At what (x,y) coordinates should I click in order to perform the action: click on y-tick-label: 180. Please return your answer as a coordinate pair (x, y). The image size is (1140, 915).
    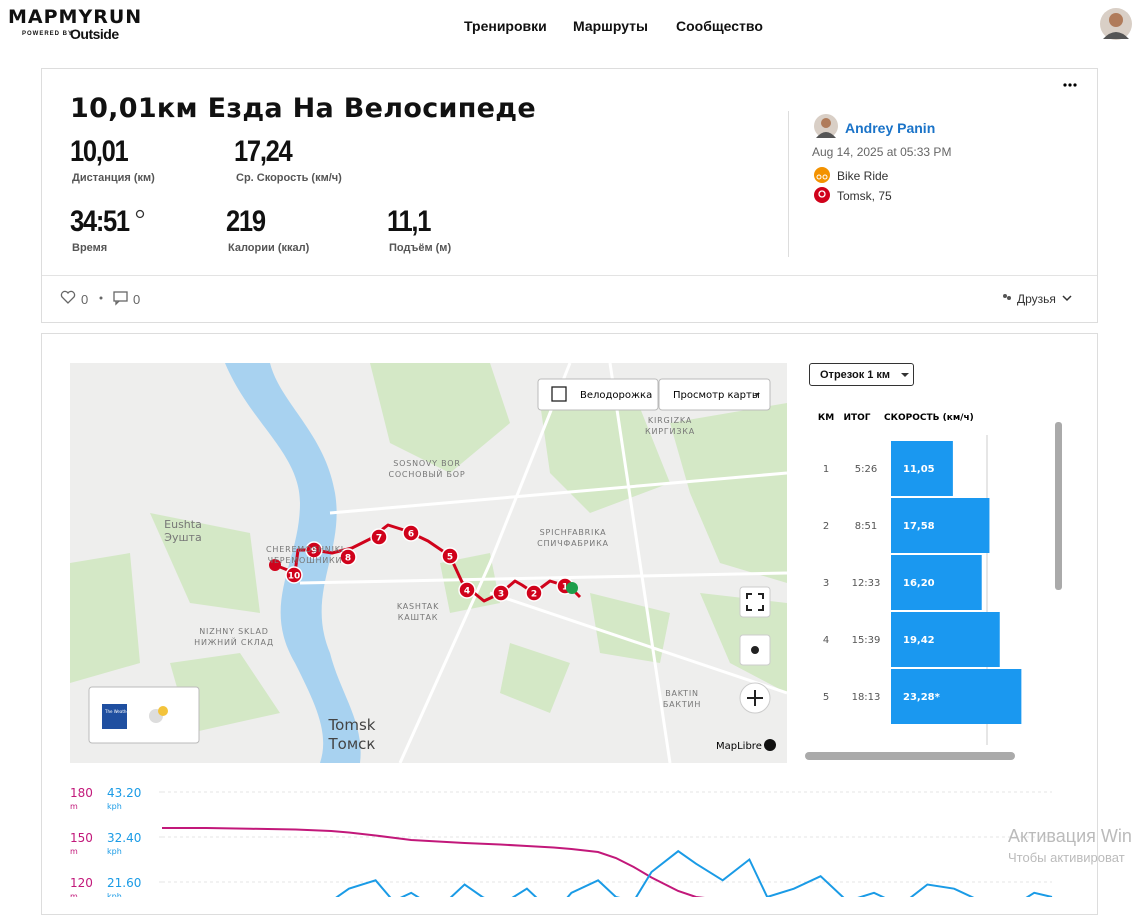
    Looking at the image, I should click on (81, 793).